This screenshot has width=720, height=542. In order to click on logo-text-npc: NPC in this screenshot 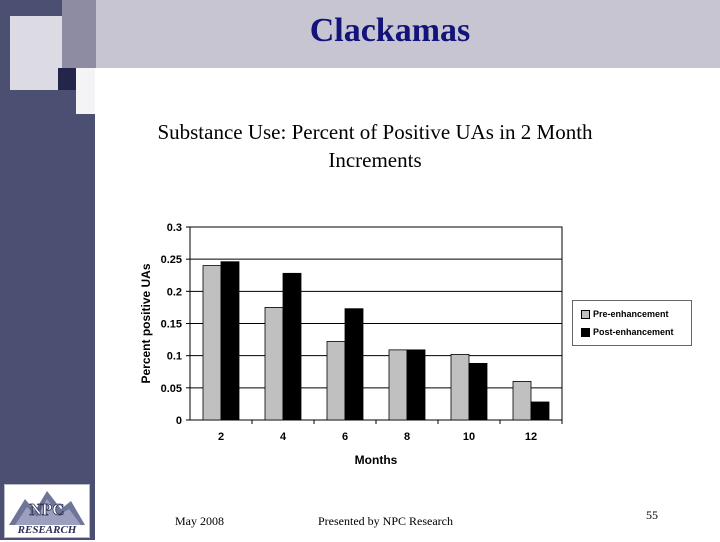, I will do `click(47, 509)`.